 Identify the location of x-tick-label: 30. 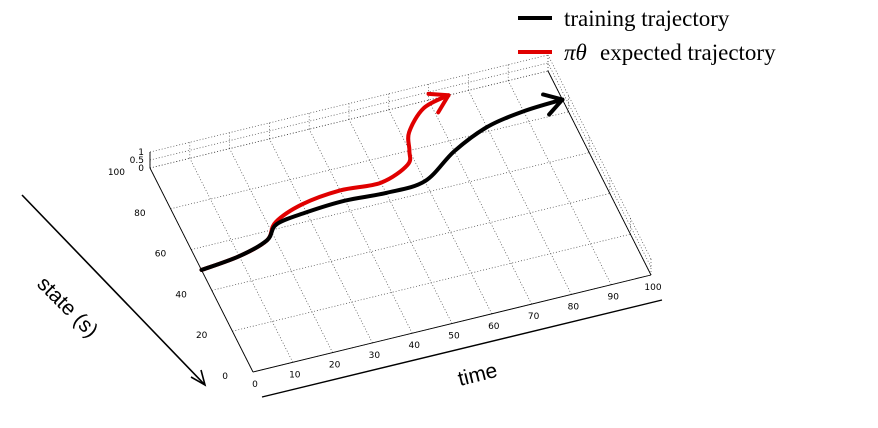
(375, 356).